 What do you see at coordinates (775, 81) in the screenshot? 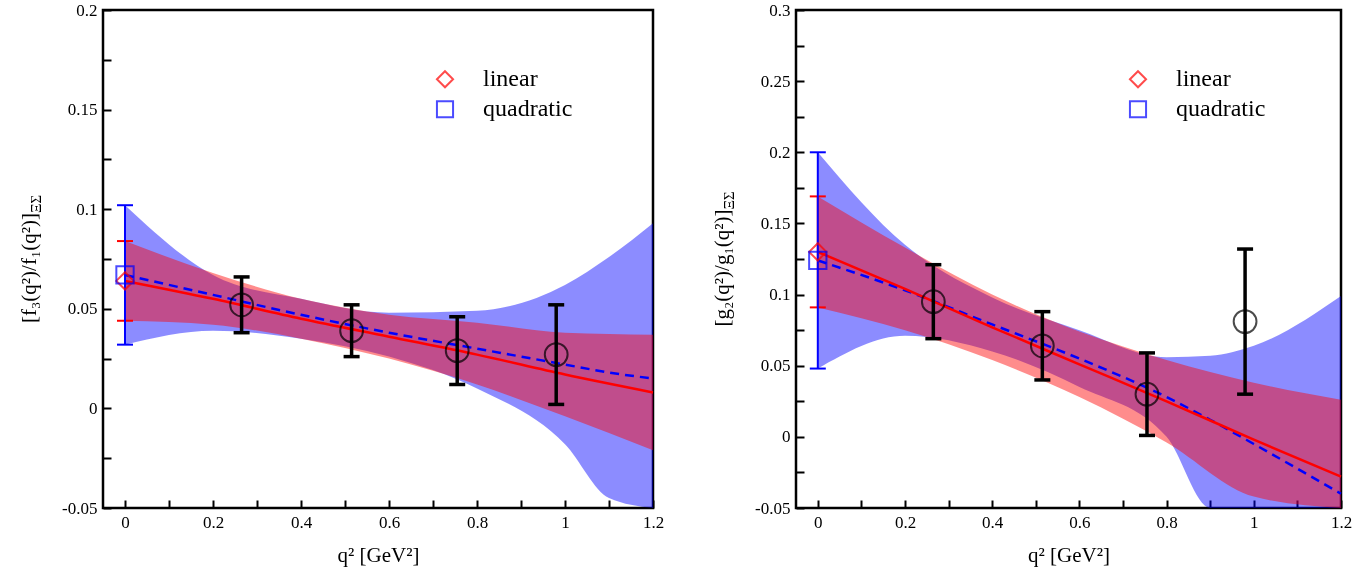
I see `y-tick-label: 0.25` at bounding box center [775, 81].